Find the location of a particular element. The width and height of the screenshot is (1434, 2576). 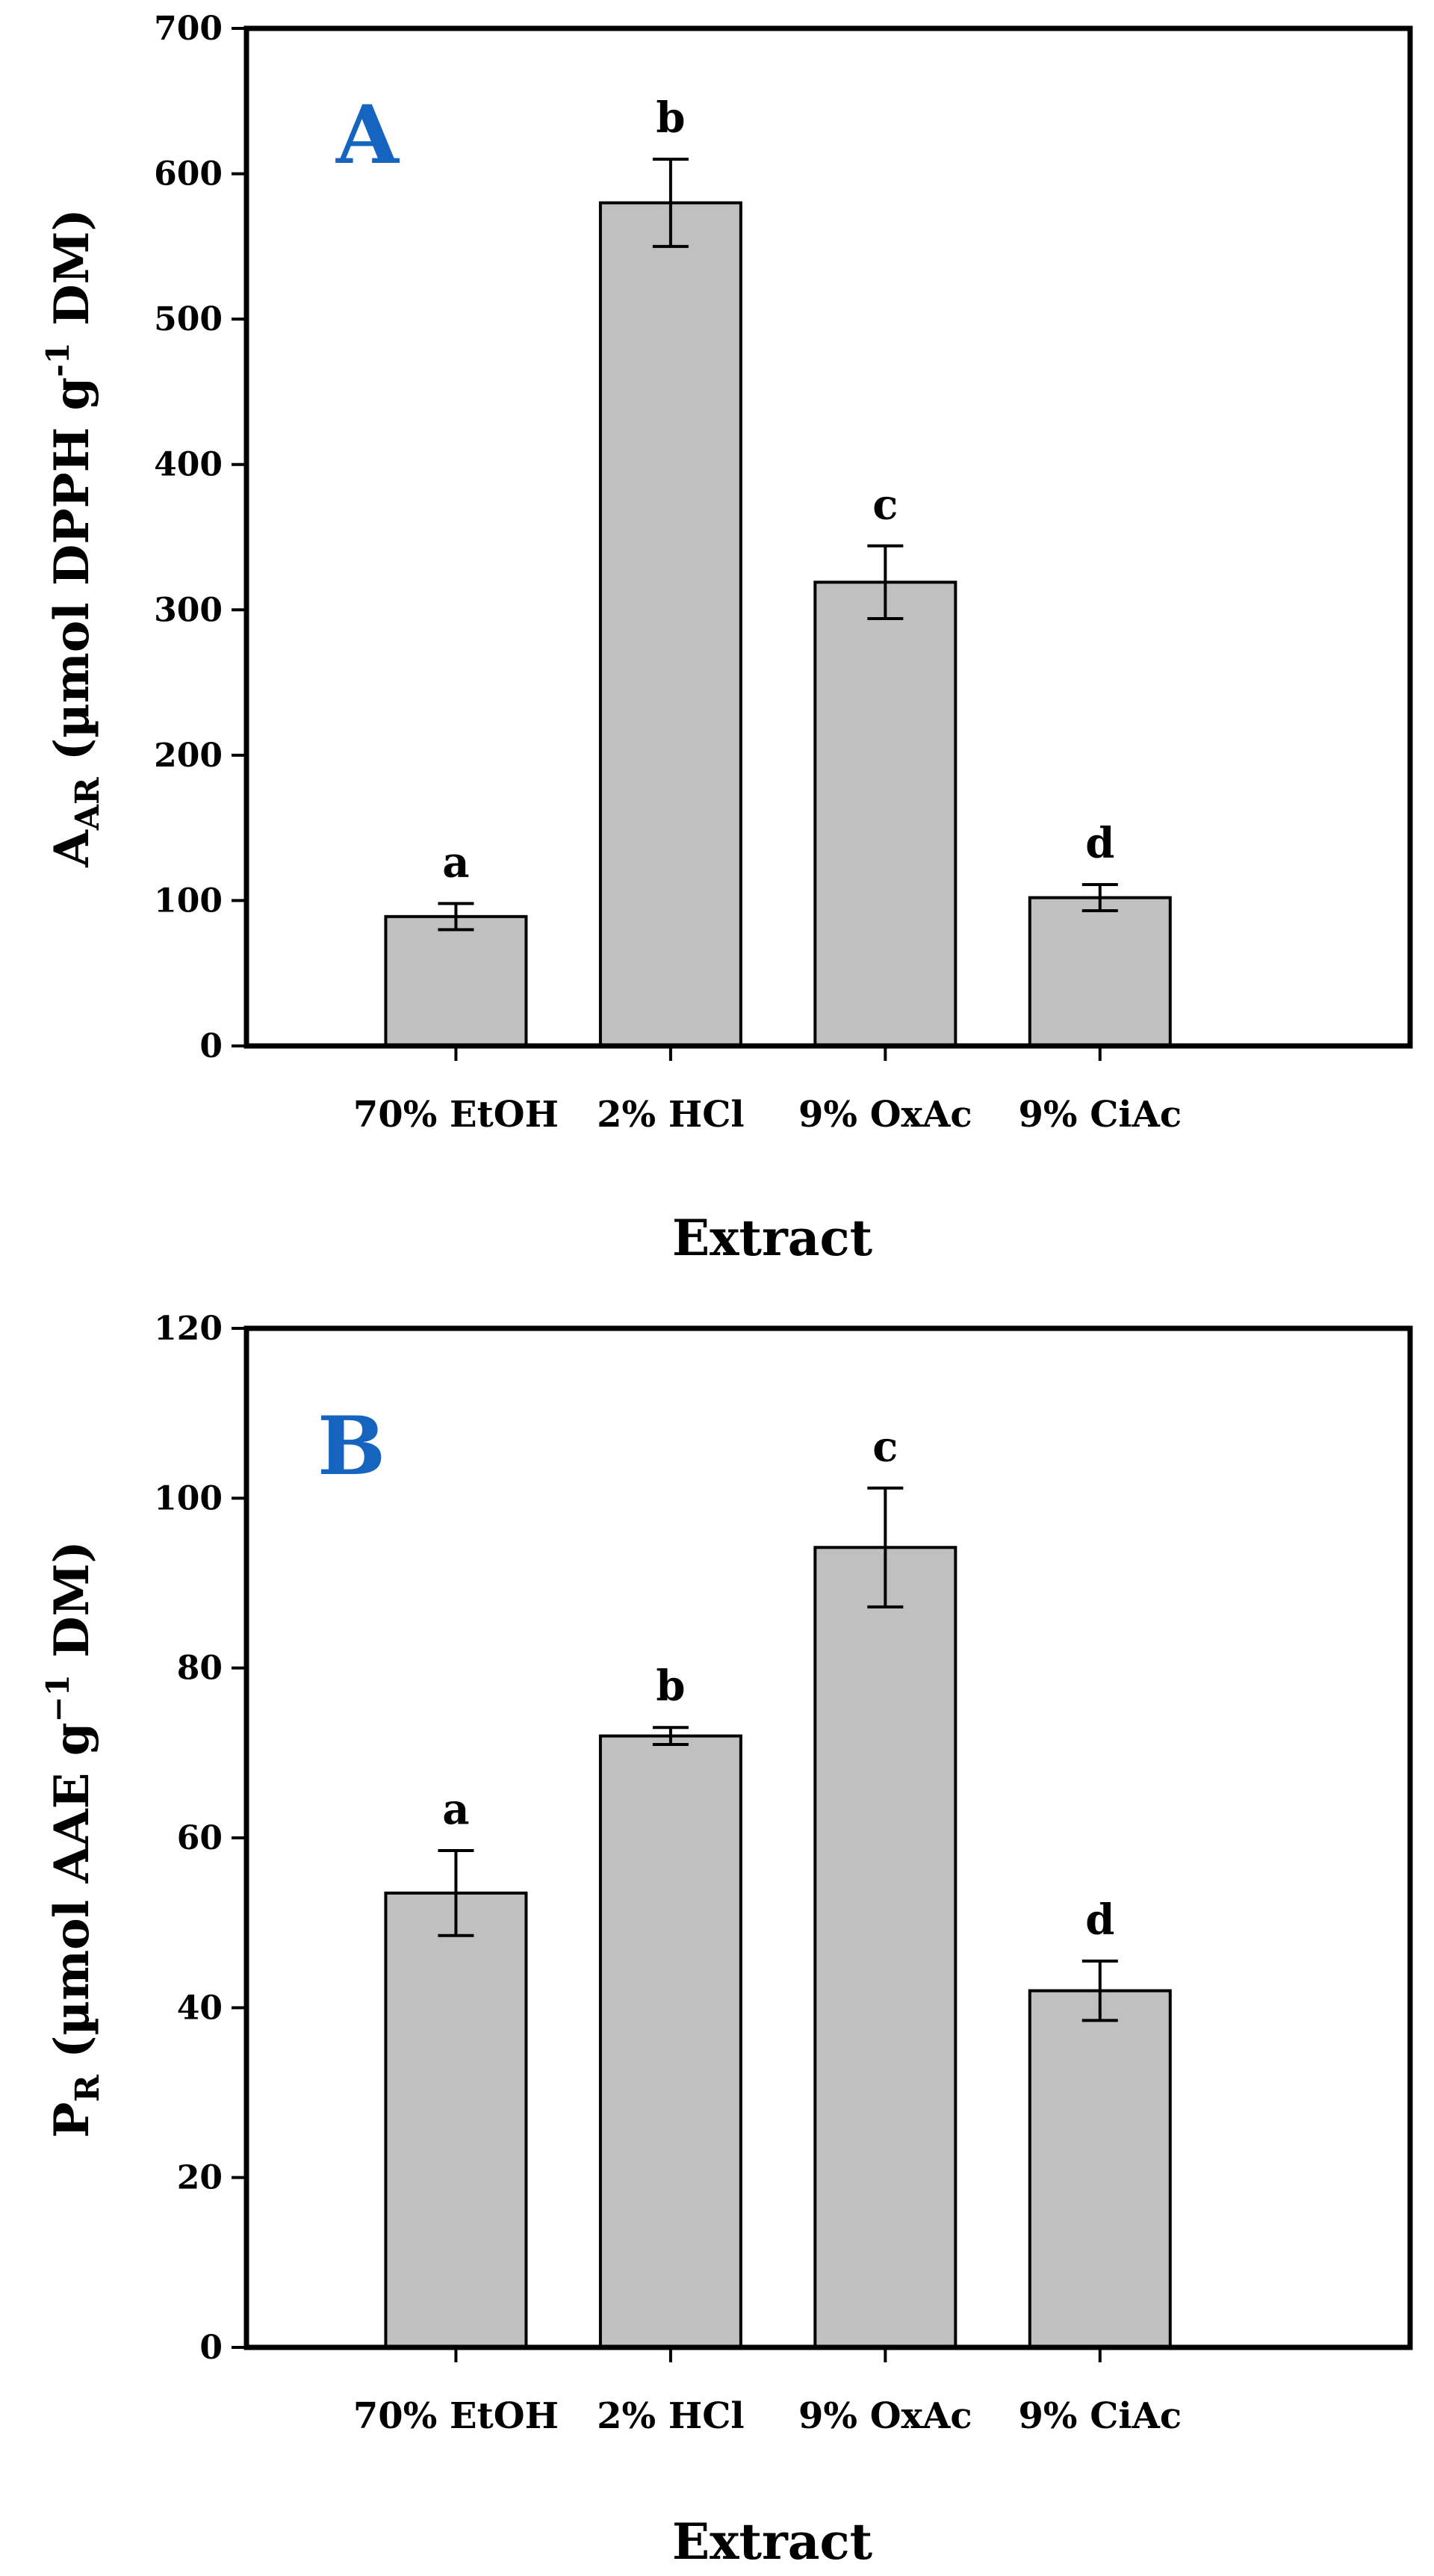

y-tick-label-1: 20 is located at coordinates (200, 2178).